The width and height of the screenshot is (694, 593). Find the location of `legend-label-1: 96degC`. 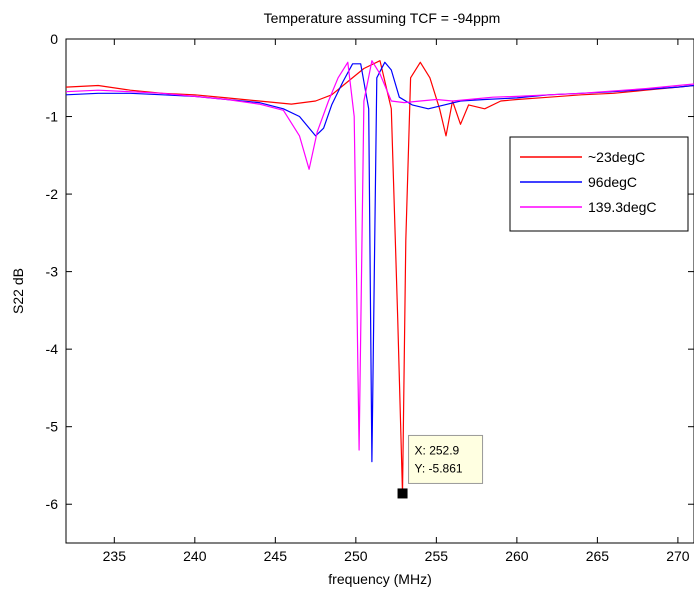

legend-label-1: 96degC is located at coordinates (612, 182).